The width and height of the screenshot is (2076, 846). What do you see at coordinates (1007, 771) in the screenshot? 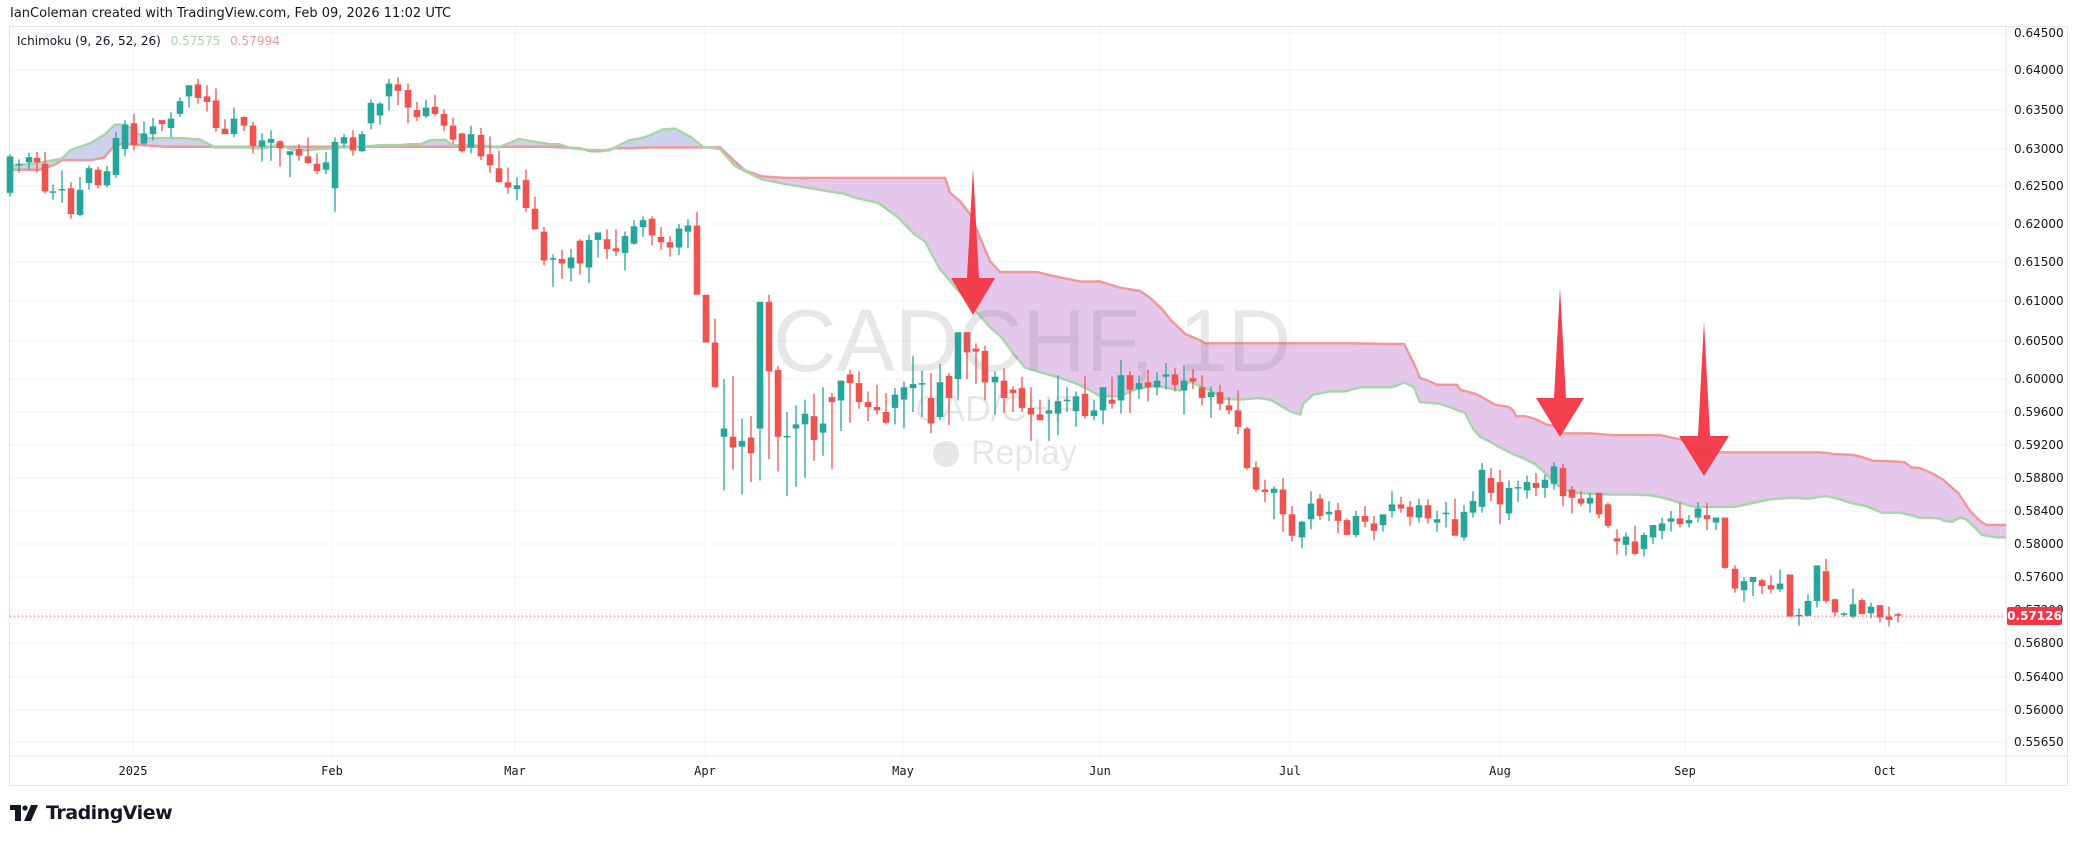
I see `time-axis: 2025 Feb Mar Apr May Jun Jul Aug Sep Oct` at bounding box center [1007, 771].